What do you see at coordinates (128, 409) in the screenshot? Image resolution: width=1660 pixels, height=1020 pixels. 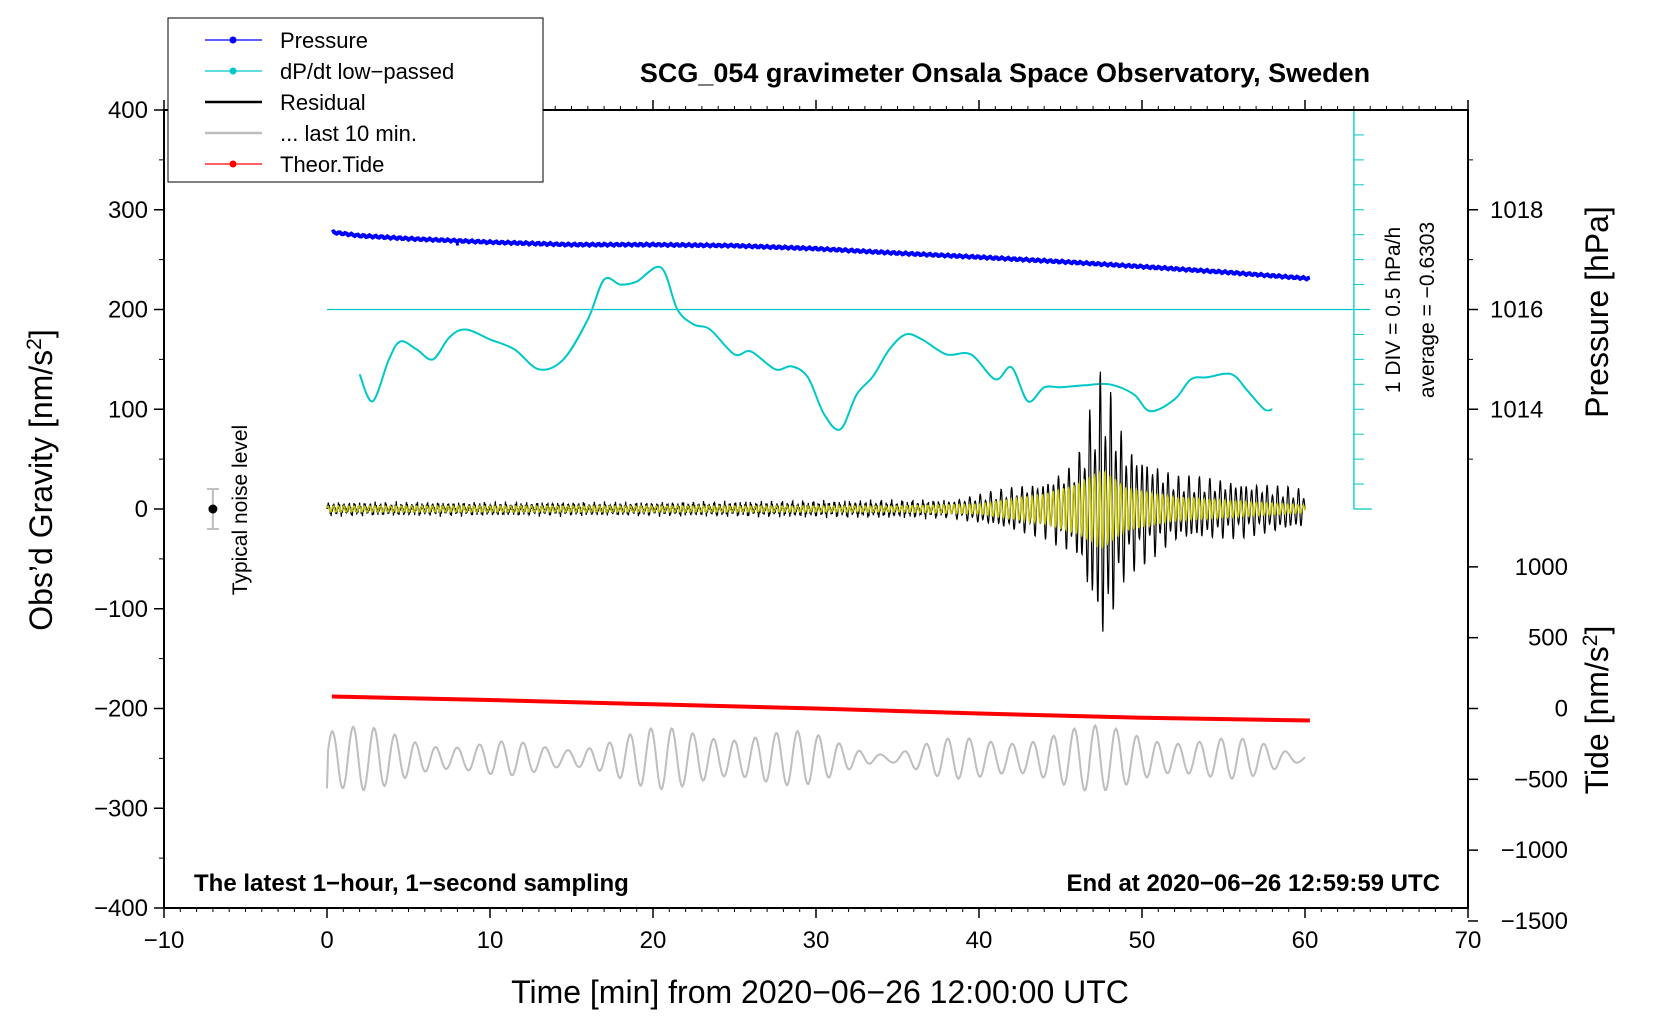 I see `y-tick-label: 100` at bounding box center [128, 409].